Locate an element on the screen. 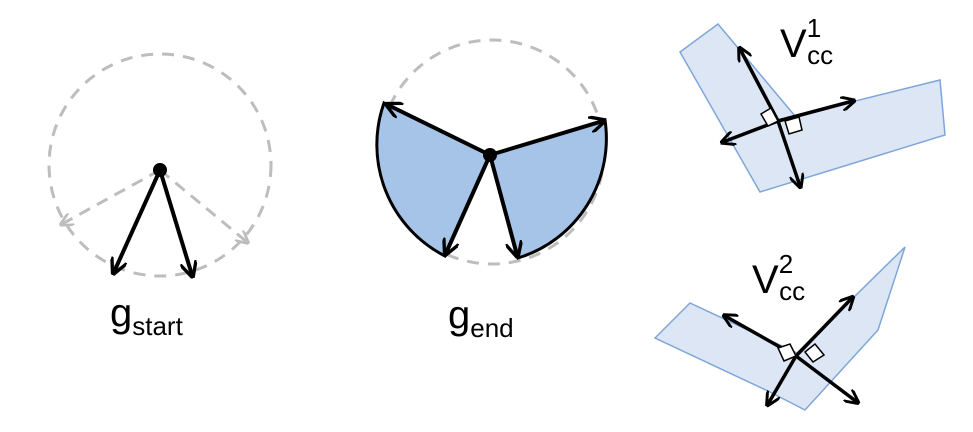 This screenshot has width=973, height=432. arrow-end-up-left is located at coordinates (439, 131).